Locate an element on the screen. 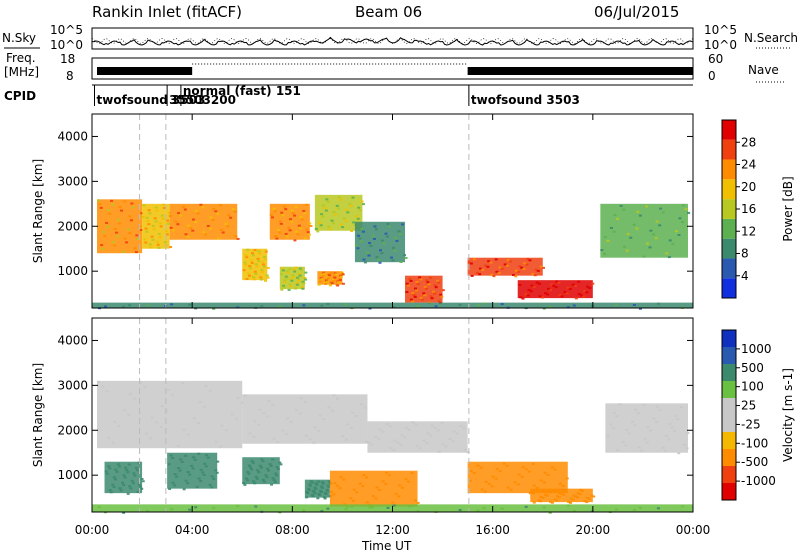 Image resolution: width=800 pixels, height=554 pixels. colorbar-tick-label: 100 is located at coordinates (752, 387).